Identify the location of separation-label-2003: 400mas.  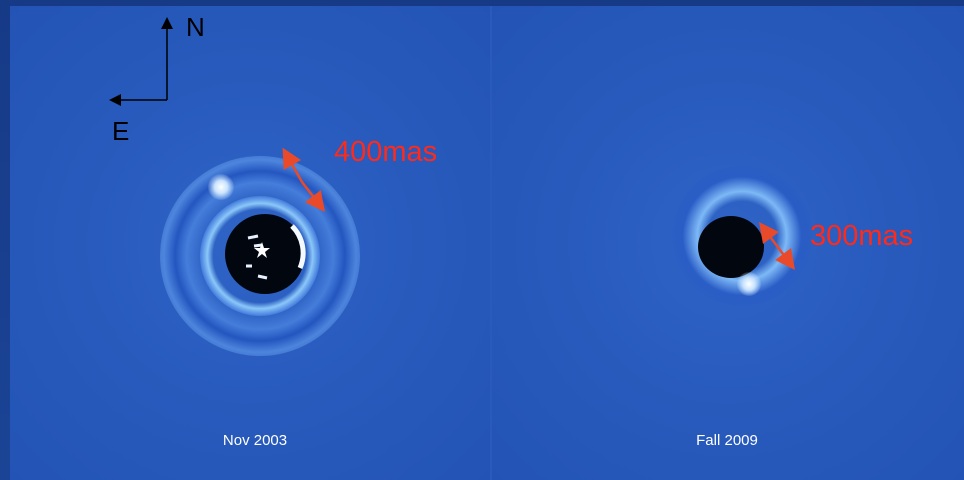
(385, 152).